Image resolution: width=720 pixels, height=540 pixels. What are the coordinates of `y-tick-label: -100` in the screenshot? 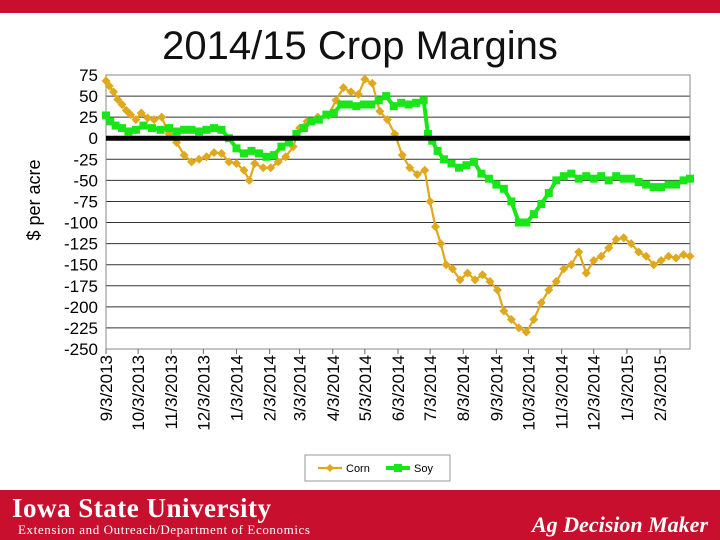 It's located at (81, 223).